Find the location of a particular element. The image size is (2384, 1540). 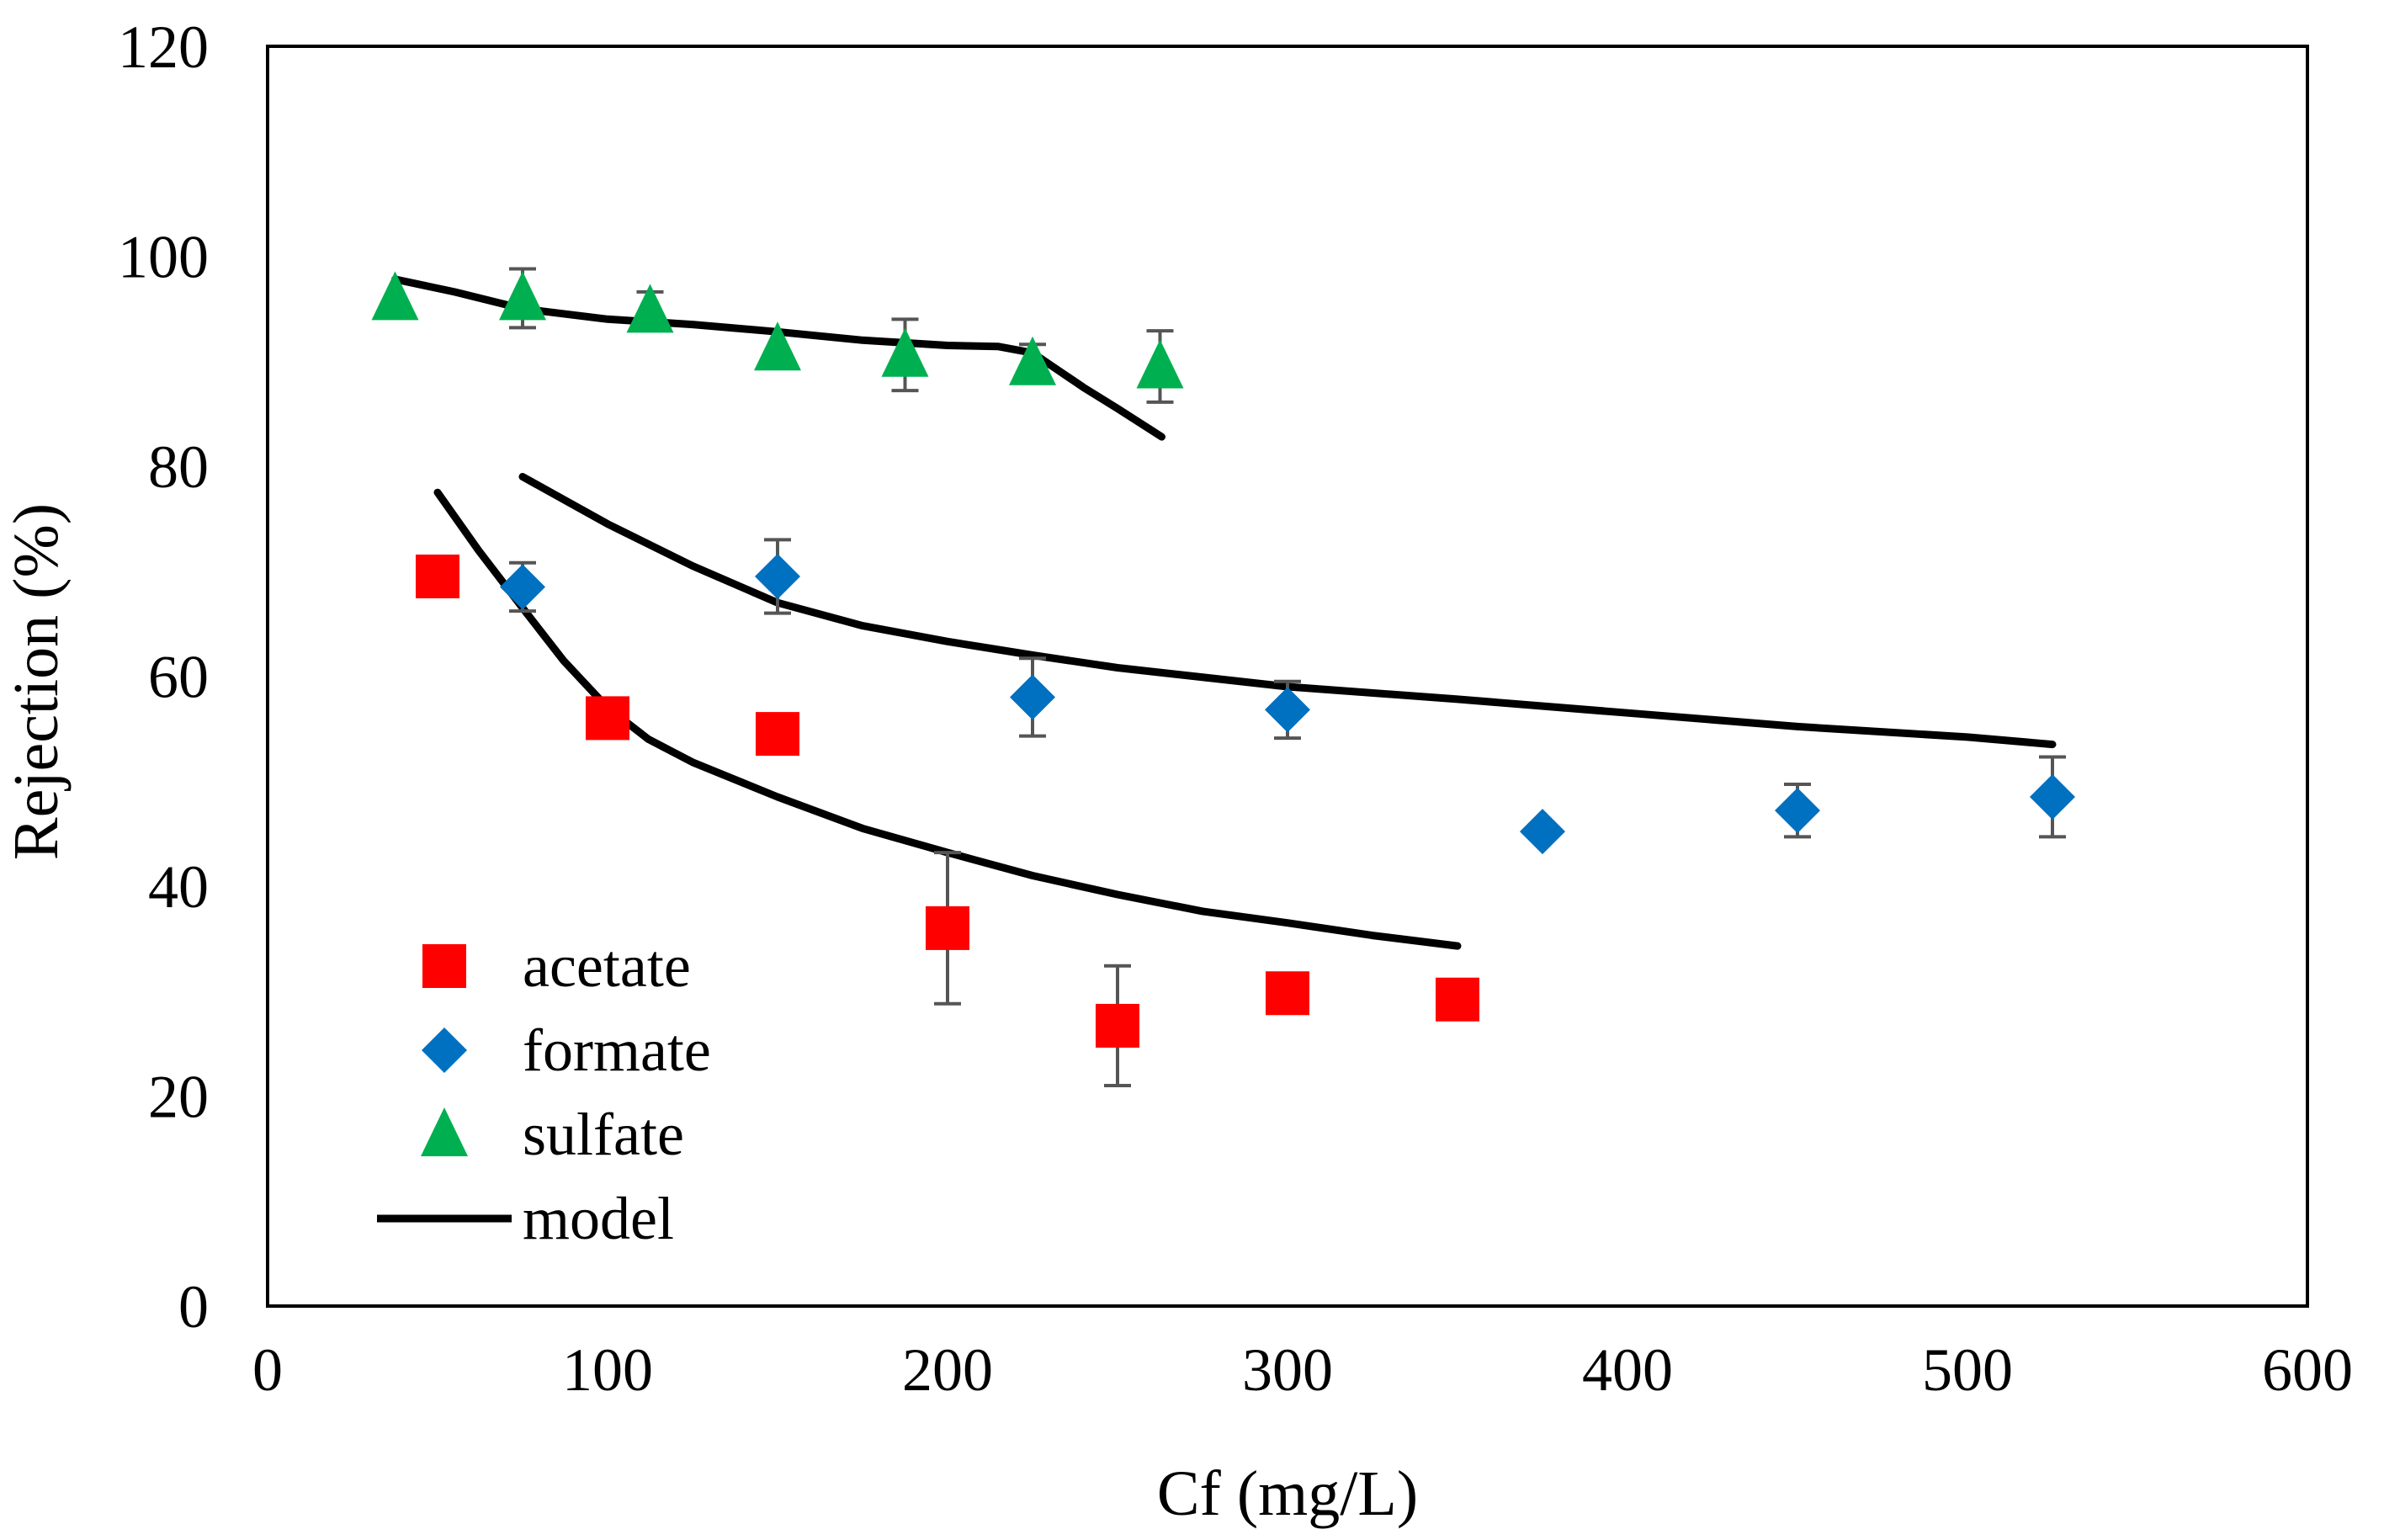

x-tick-label: 200 is located at coordinates (947, 1370).